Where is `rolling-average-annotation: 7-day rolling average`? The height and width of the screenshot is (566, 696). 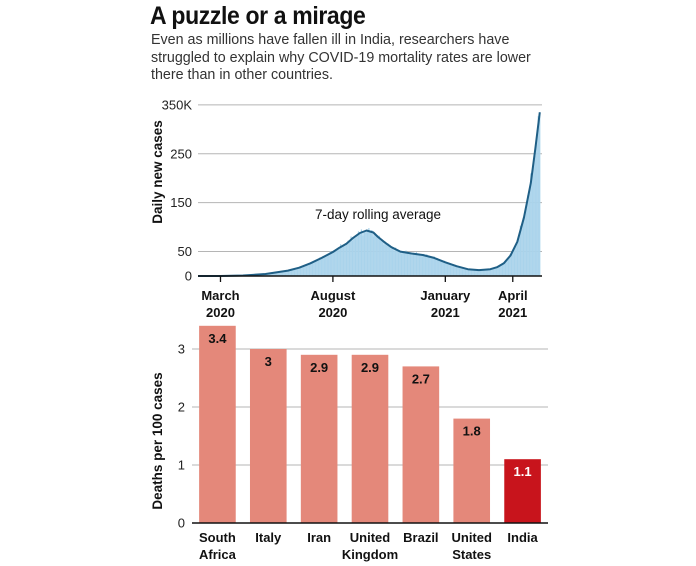 rolling-average-annotation: 7-day rolling average is located at coordinates (378, 214).